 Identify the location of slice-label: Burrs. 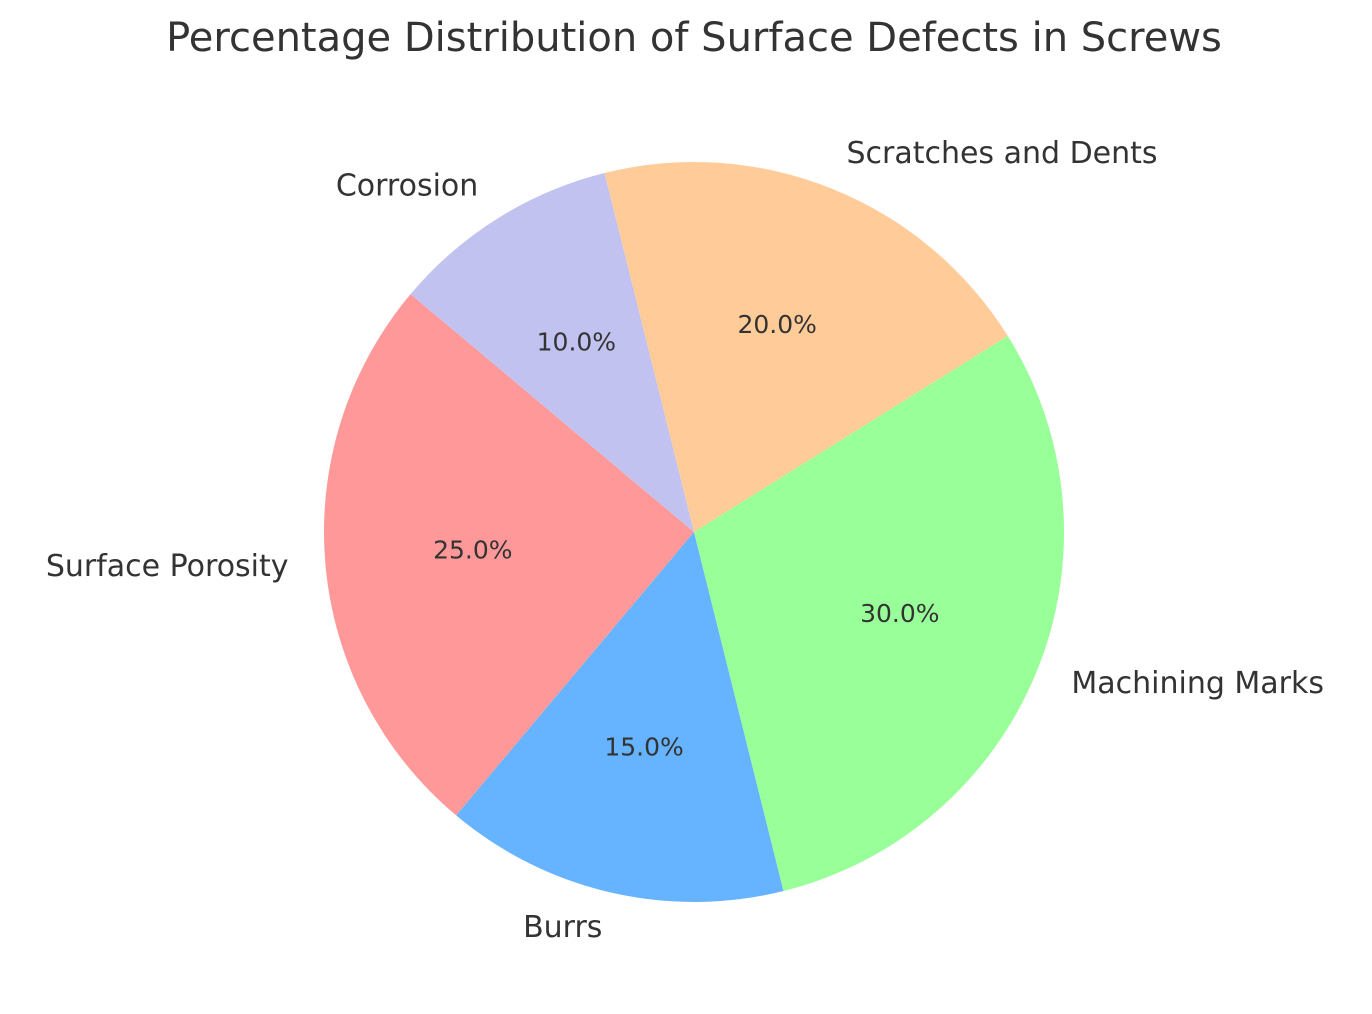
(562, 927).